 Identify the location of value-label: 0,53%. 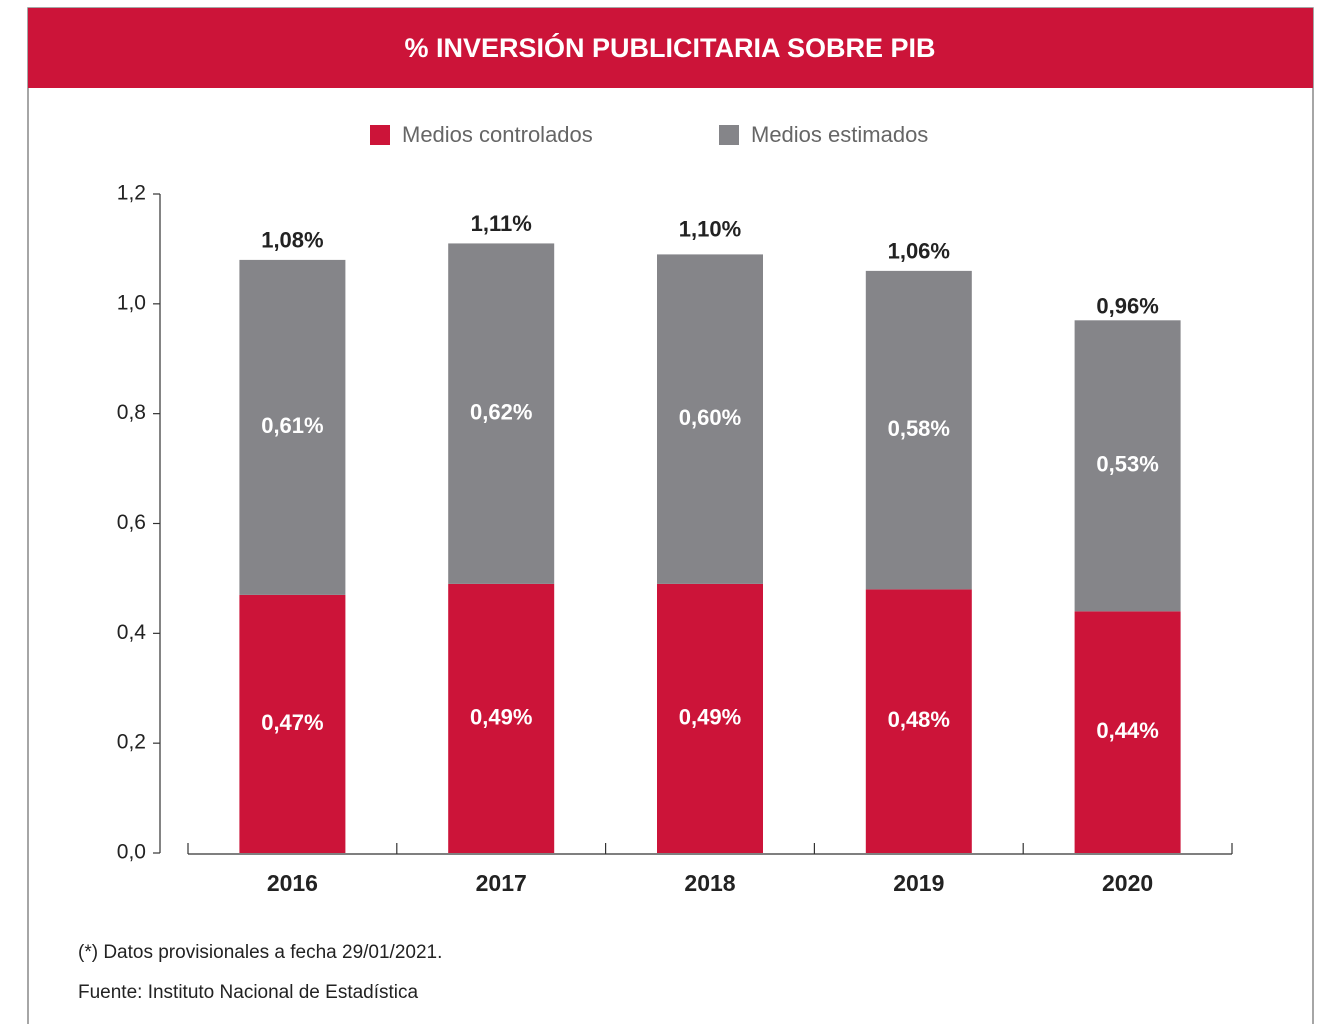
(1127, 464).